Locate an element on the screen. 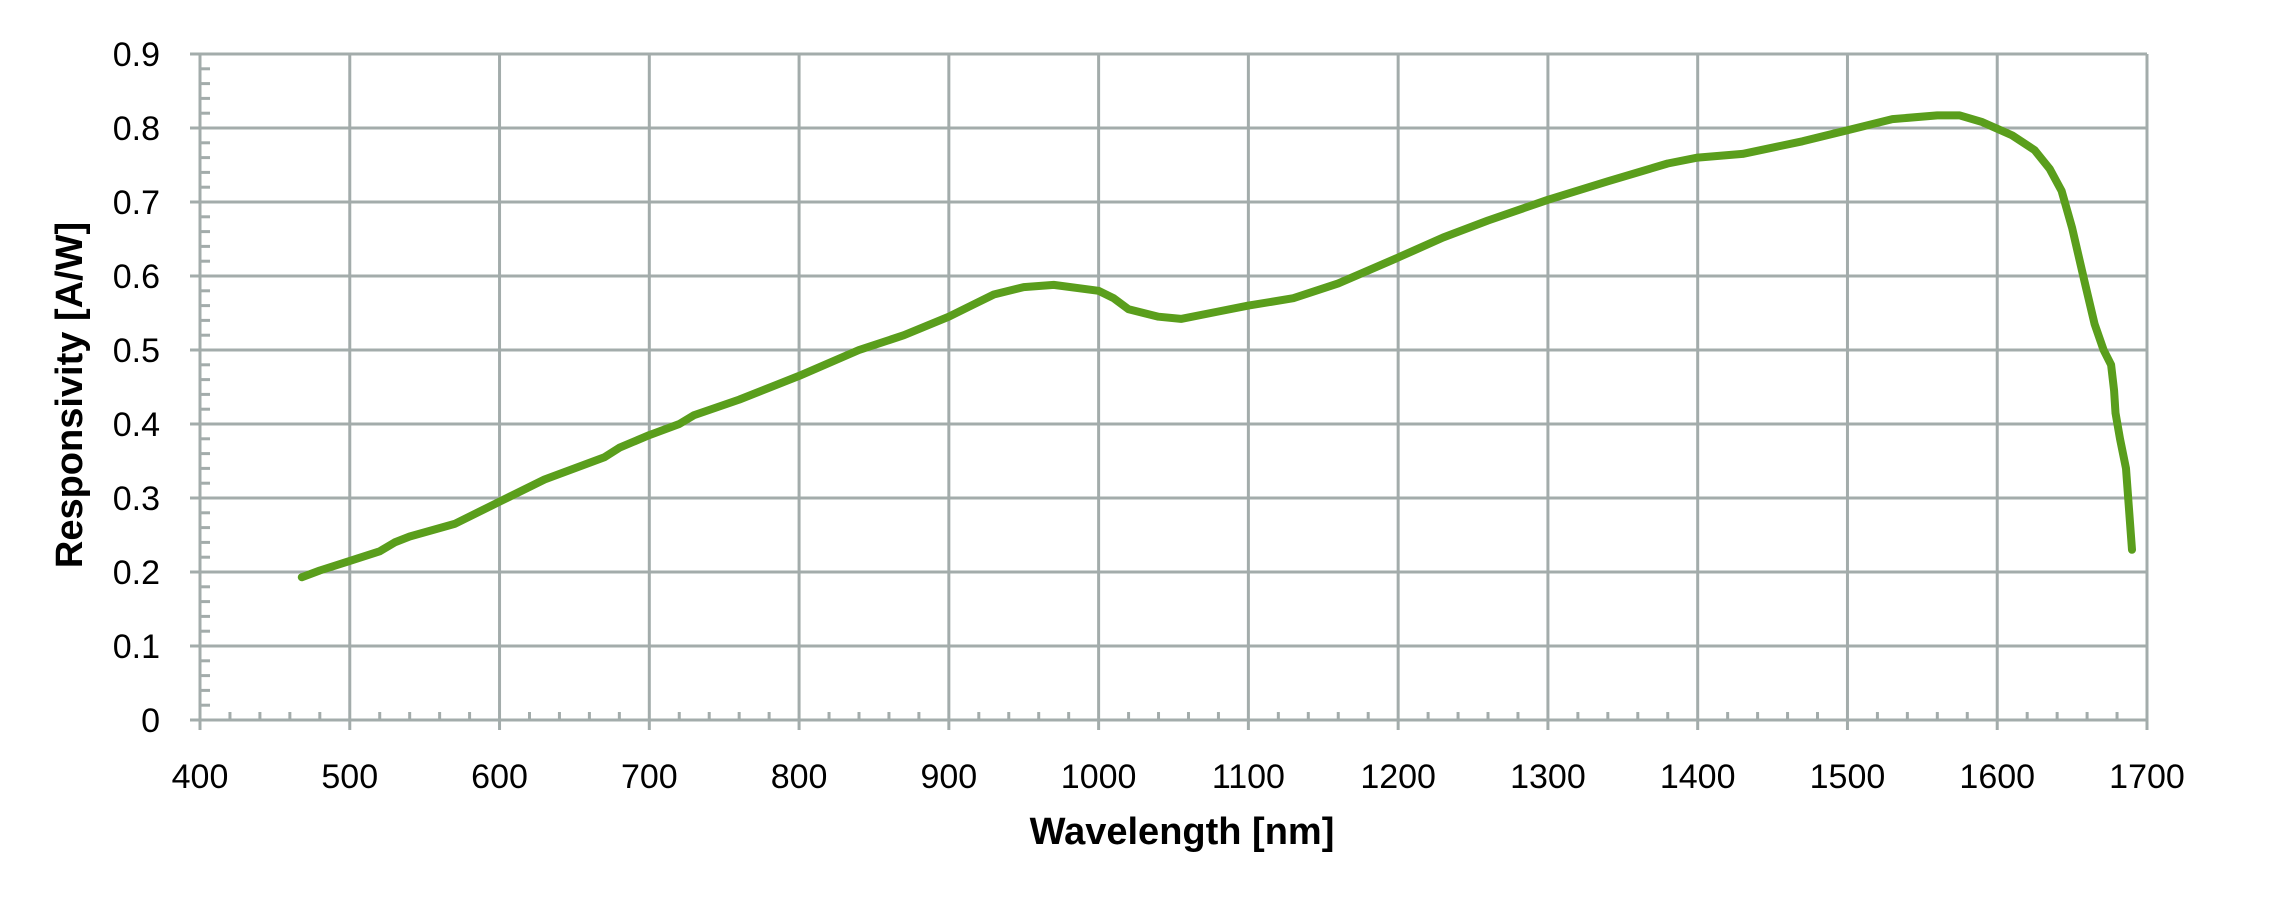 Image resolution: width=2286 pixels, height=900 pixels. x-tick-label: 1500 is located at coordinates (1848, 777).